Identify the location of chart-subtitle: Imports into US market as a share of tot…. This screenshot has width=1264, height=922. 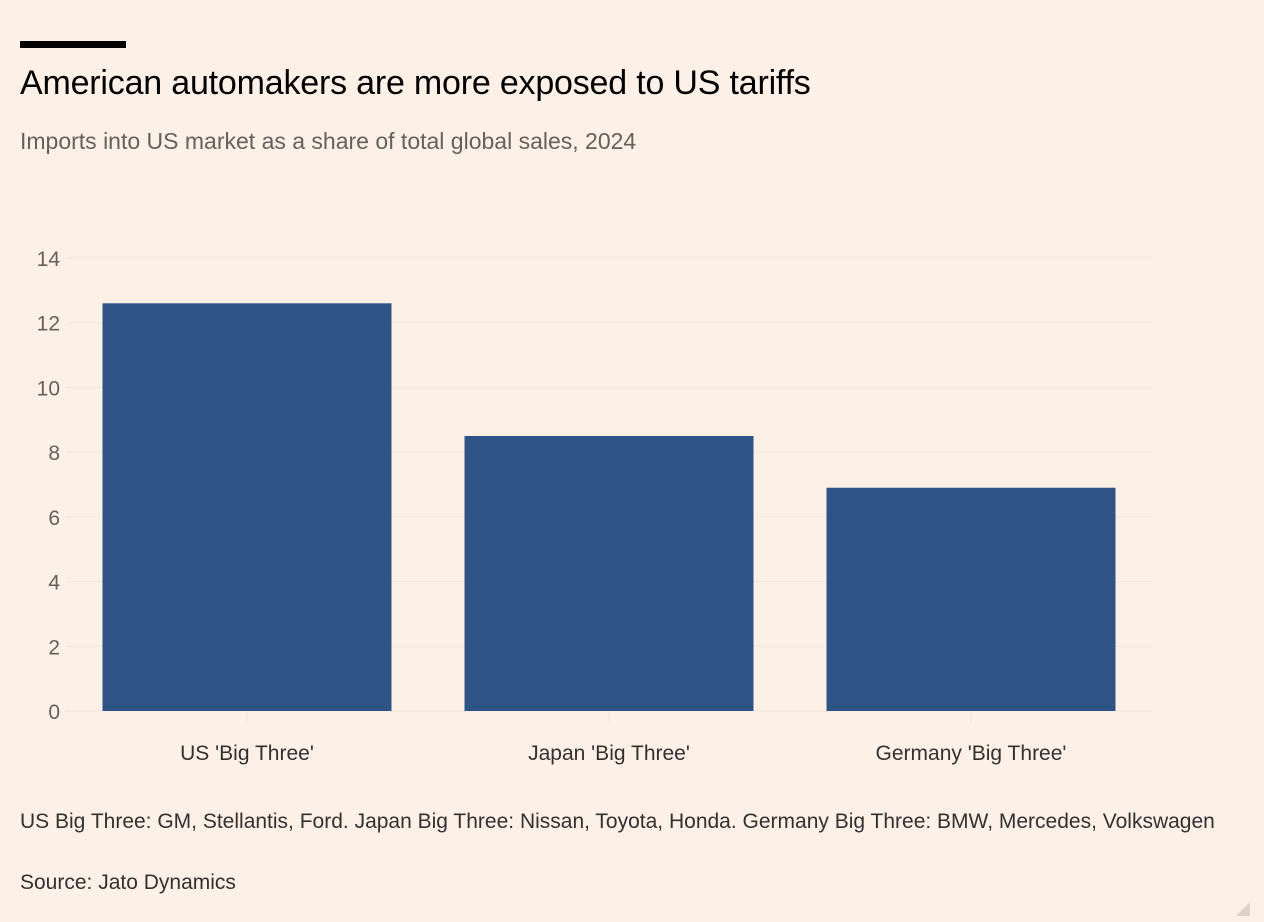
(328, 141).